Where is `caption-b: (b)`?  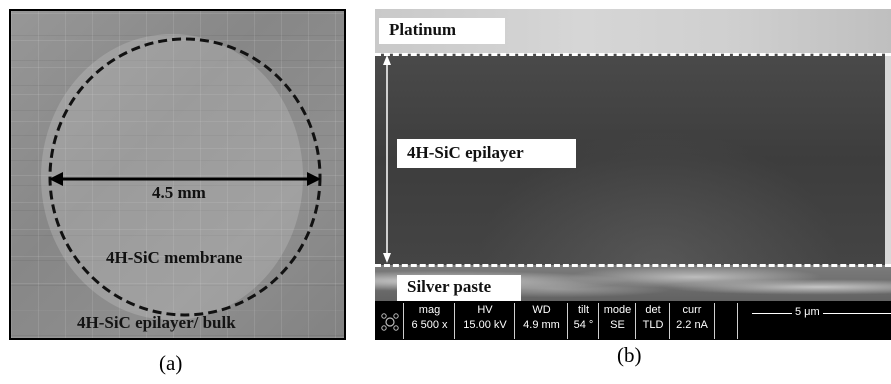 caption-b: (b) is located at coordinates (629, 355).